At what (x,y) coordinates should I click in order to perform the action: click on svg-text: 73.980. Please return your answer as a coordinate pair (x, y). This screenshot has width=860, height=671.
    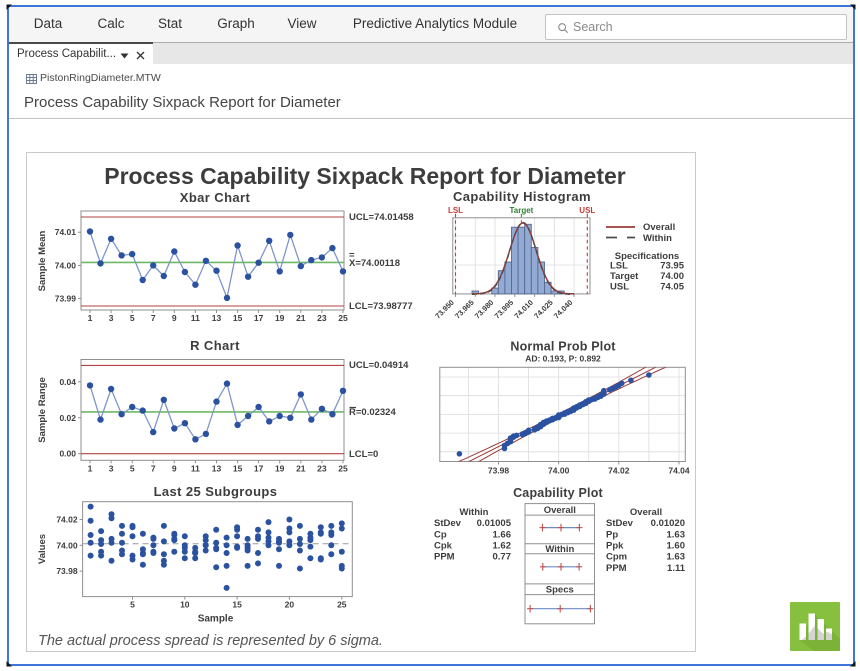
    Looking at the image, I should click on (484, 309).